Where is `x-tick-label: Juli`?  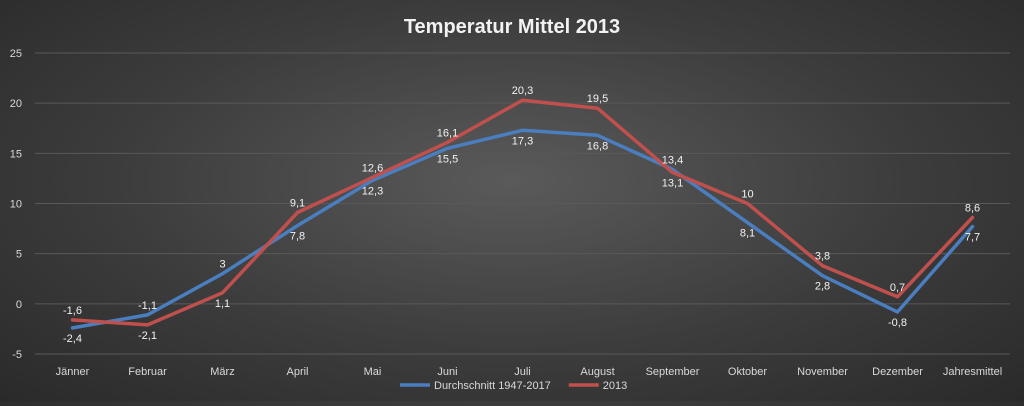
x-tick-label: Juli is located at coordinates (522, 372).